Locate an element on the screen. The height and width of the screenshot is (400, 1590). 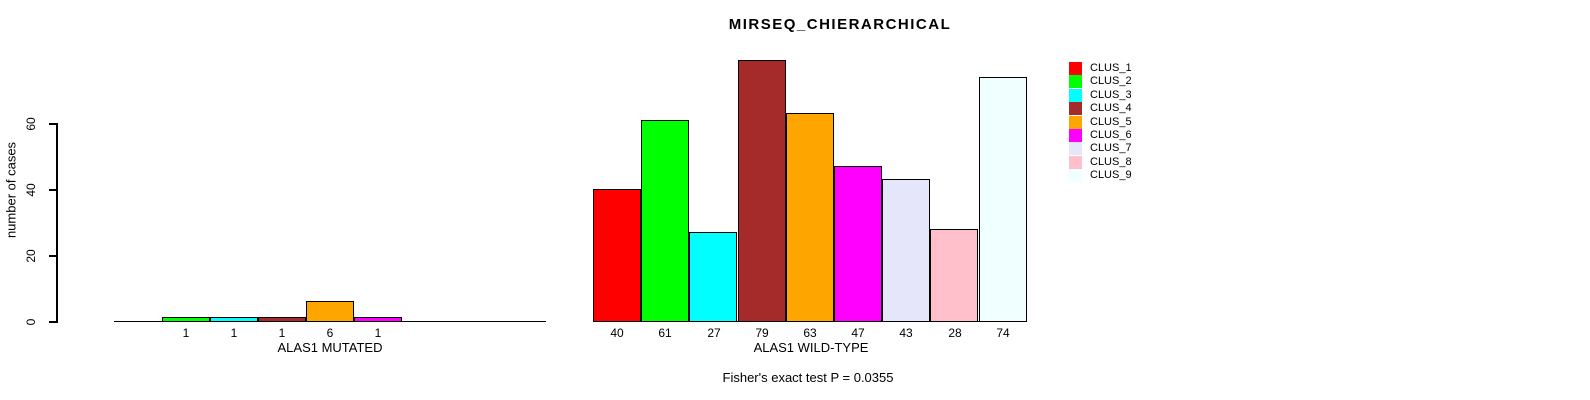
bar-value-label: 40 is located at coordinates (617, 333).